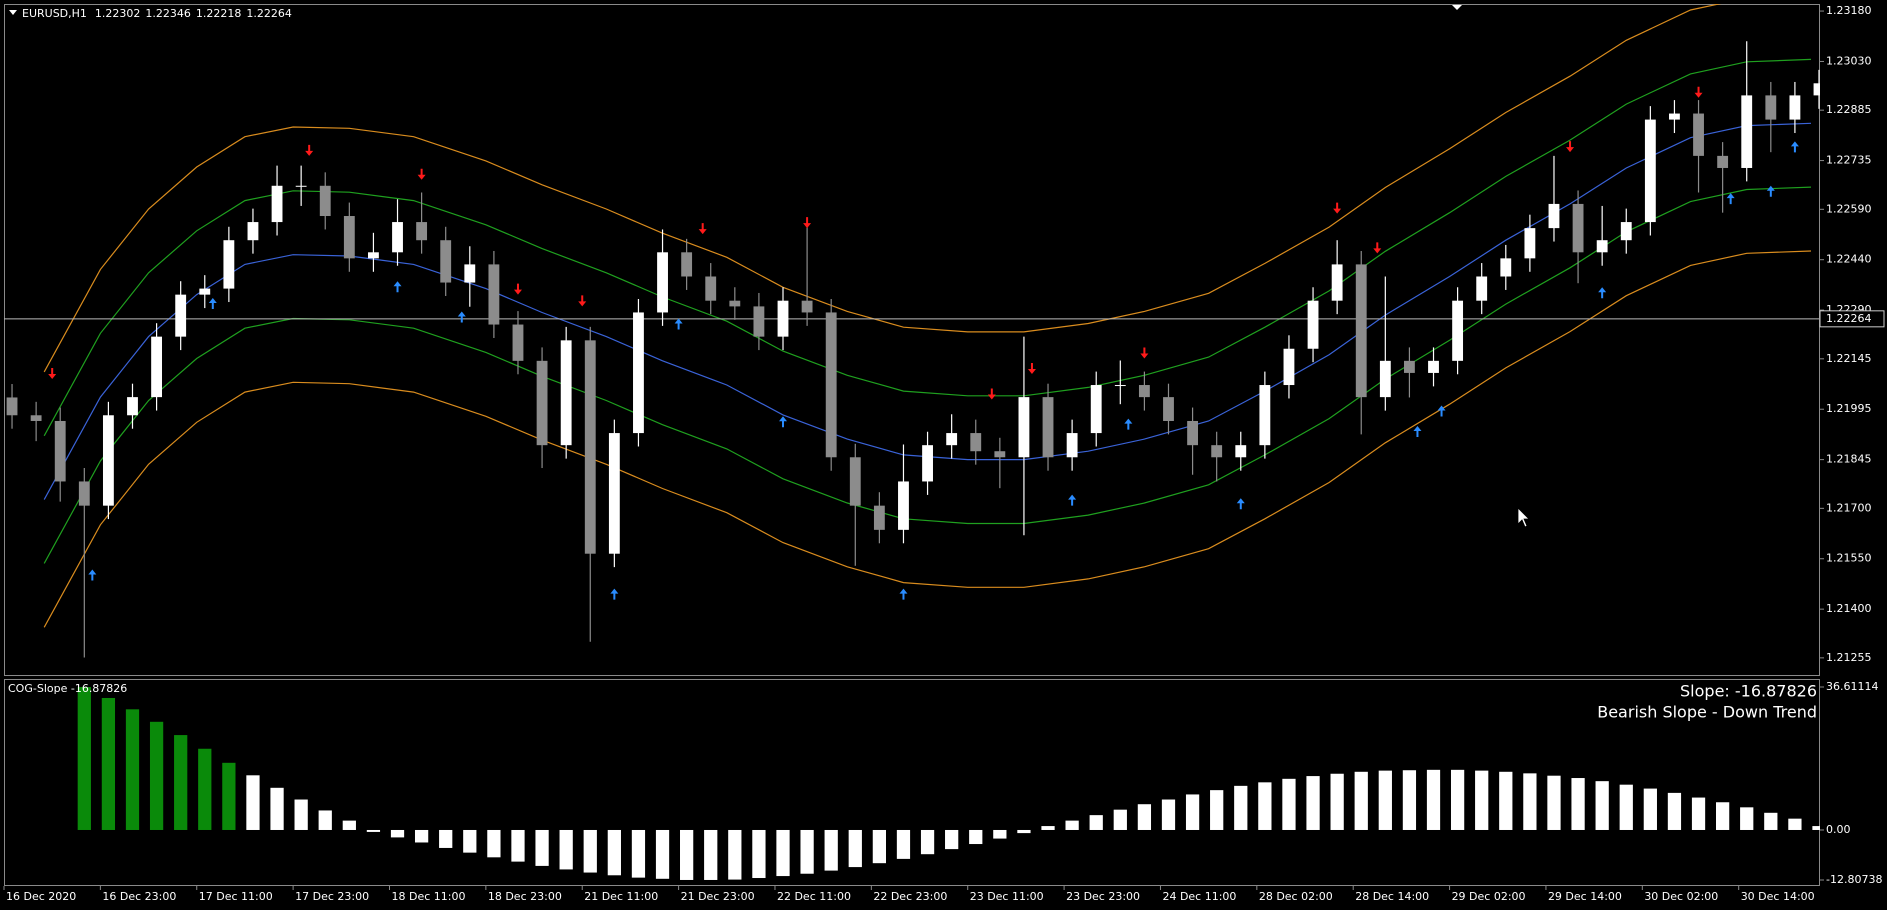 The image size is (1887, 910). I want to click on y-tick-label: 1.23030, so click(1849, 60).